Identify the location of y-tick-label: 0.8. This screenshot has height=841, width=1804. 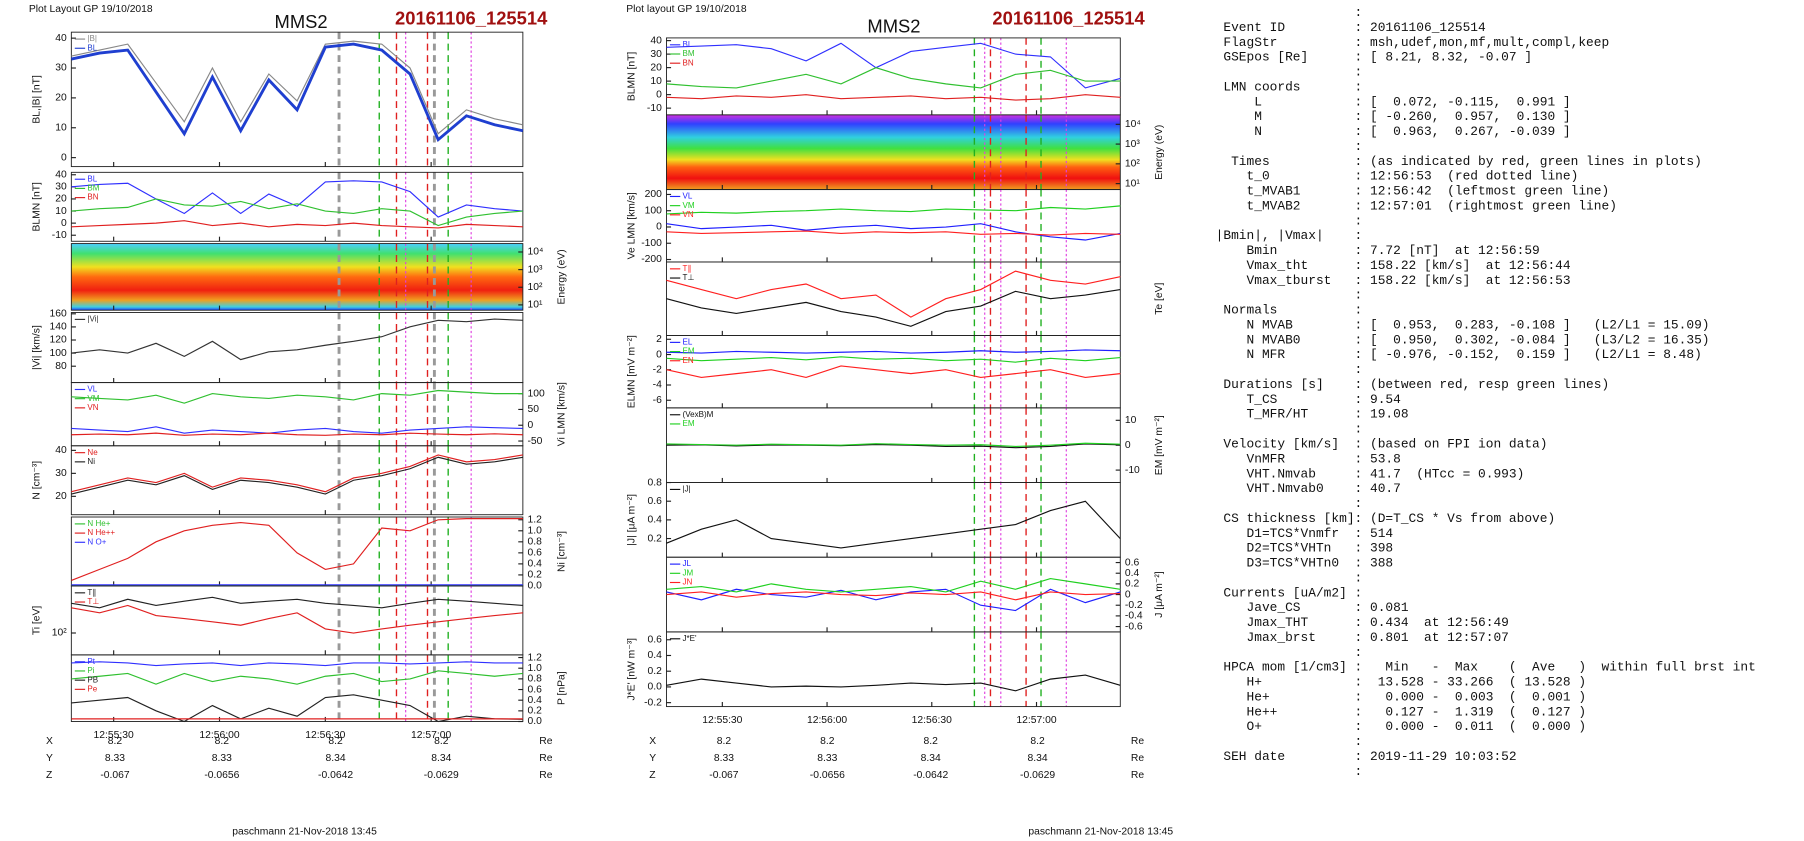
(534, 679).